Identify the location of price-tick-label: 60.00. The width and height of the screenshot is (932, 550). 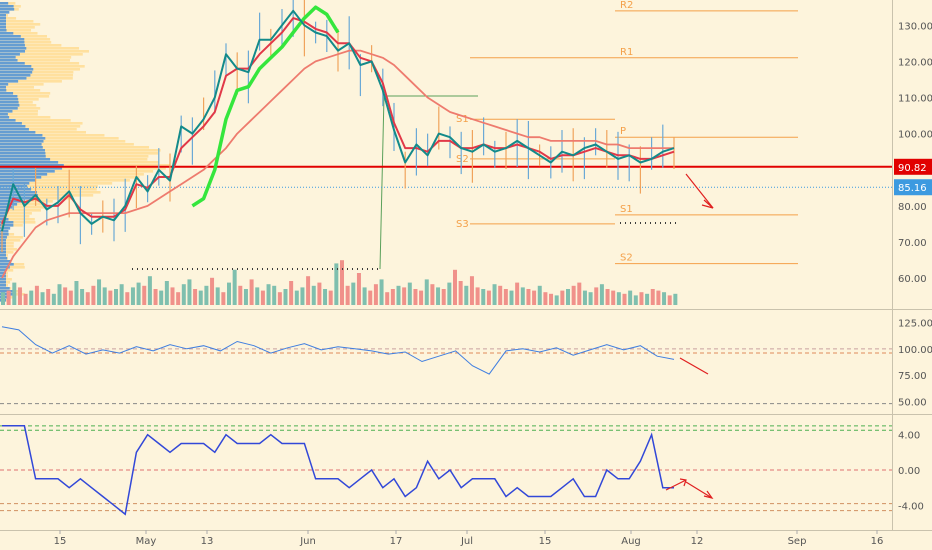
(912, 279).